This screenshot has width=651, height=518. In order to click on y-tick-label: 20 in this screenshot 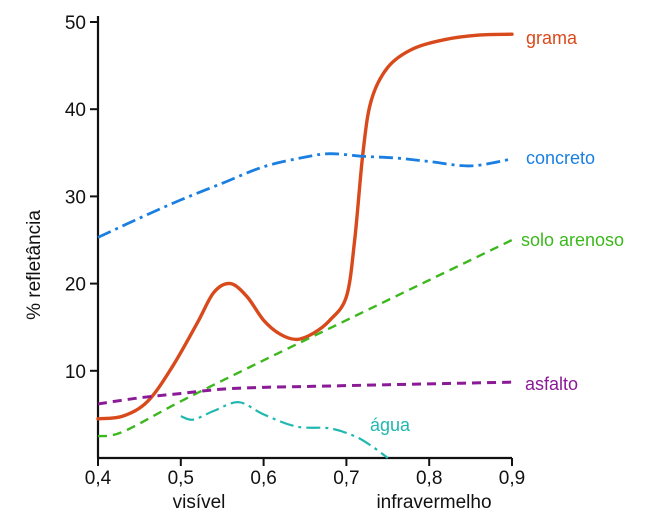, I will do `click(75, 285)`.